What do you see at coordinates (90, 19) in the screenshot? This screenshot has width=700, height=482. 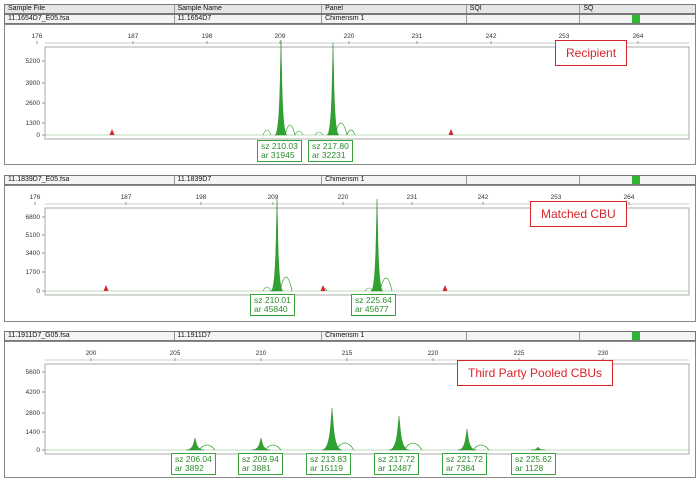 I see `sample-file-1: 11.1654D7_E05.fsa` at bounding box center [90, 19].